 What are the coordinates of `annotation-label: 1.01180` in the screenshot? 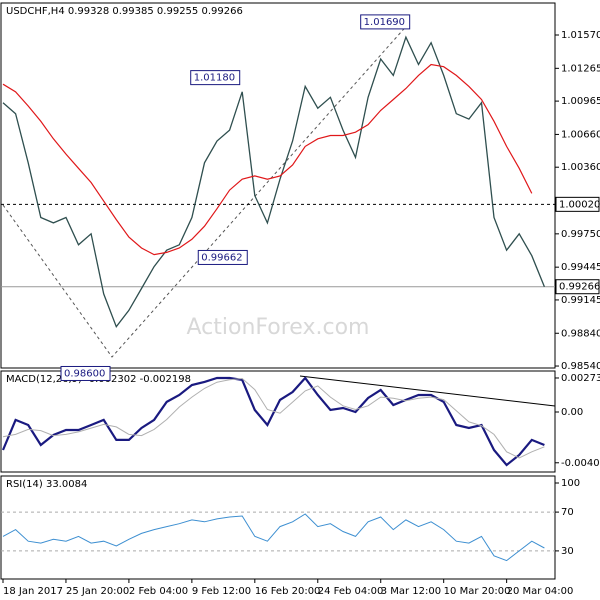 It's located at (214, 78).